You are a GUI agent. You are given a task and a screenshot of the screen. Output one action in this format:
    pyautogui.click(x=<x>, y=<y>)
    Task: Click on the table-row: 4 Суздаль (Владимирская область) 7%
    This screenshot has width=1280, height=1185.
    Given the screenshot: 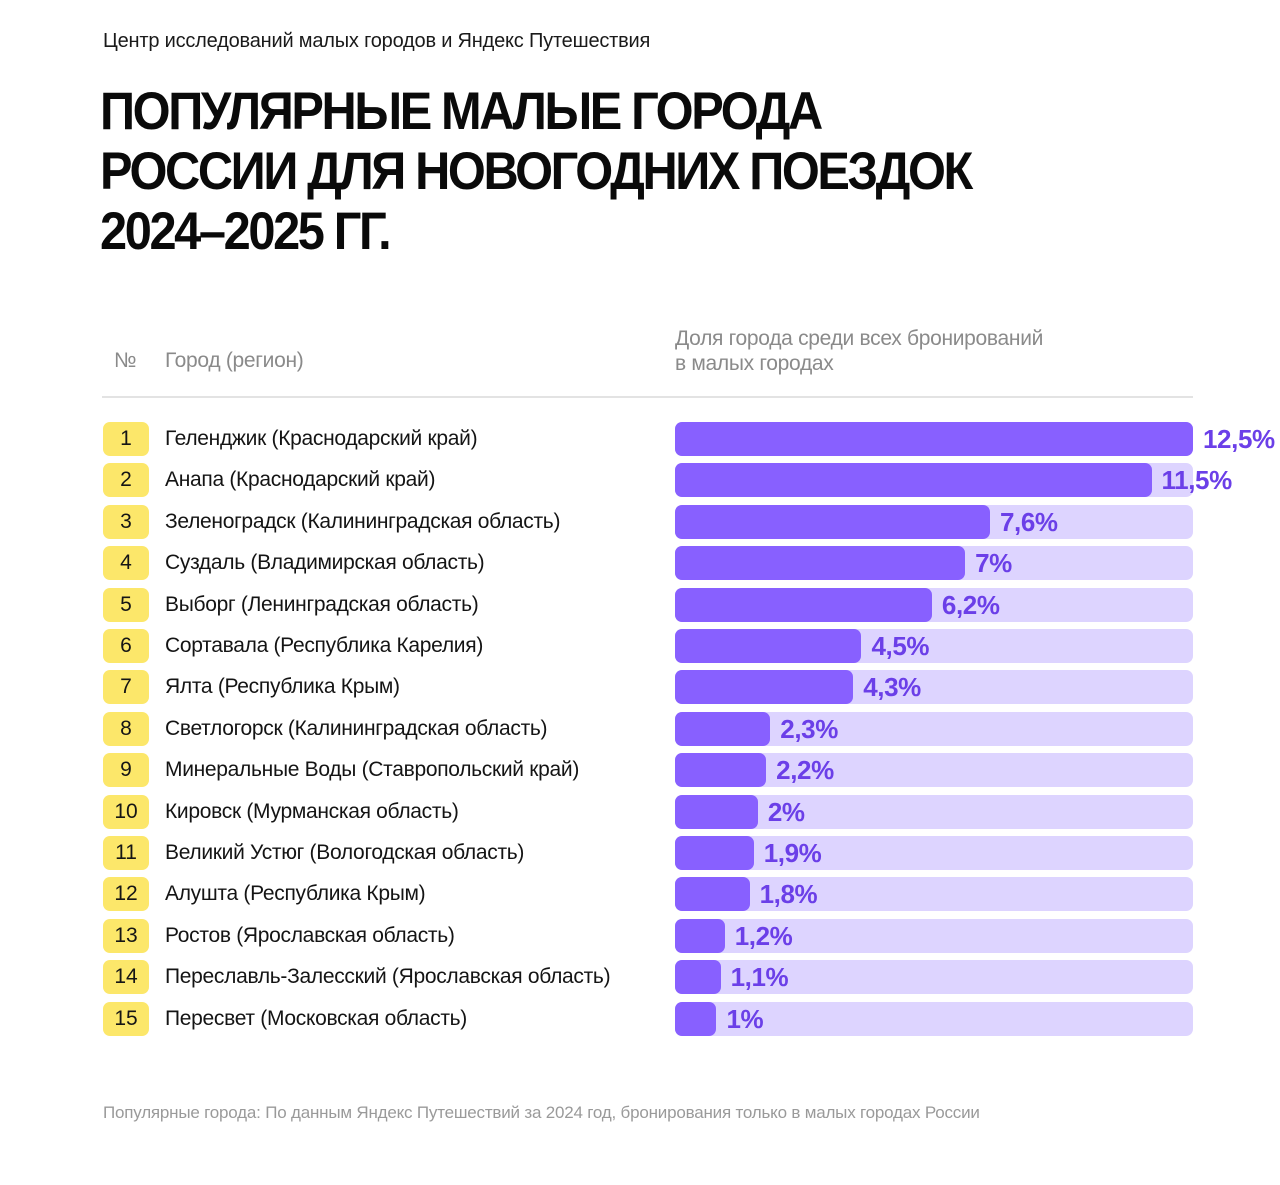 What is the action you would take?
    pyautogui.click(x=640, y=563)
    